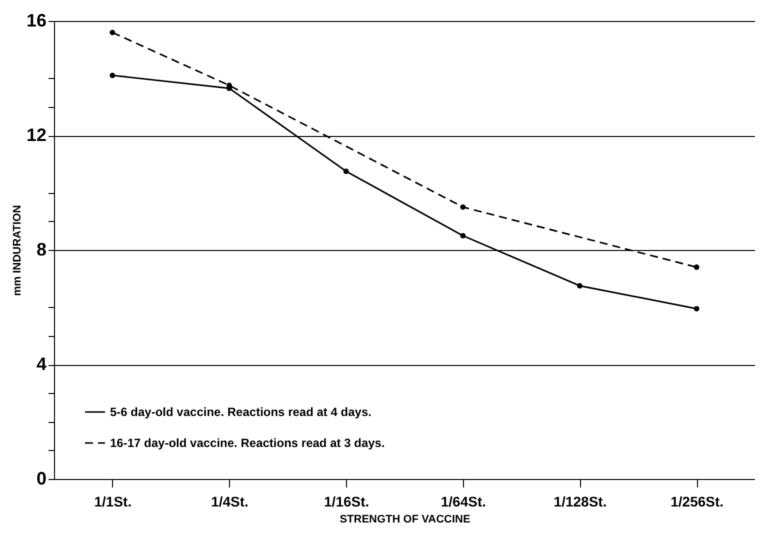 The height and width of the screenshot is (538, 761). Describe the element at coordinates (580, 502) in the screenshot. I see `x-tick-label: 1/128St.` at that location.